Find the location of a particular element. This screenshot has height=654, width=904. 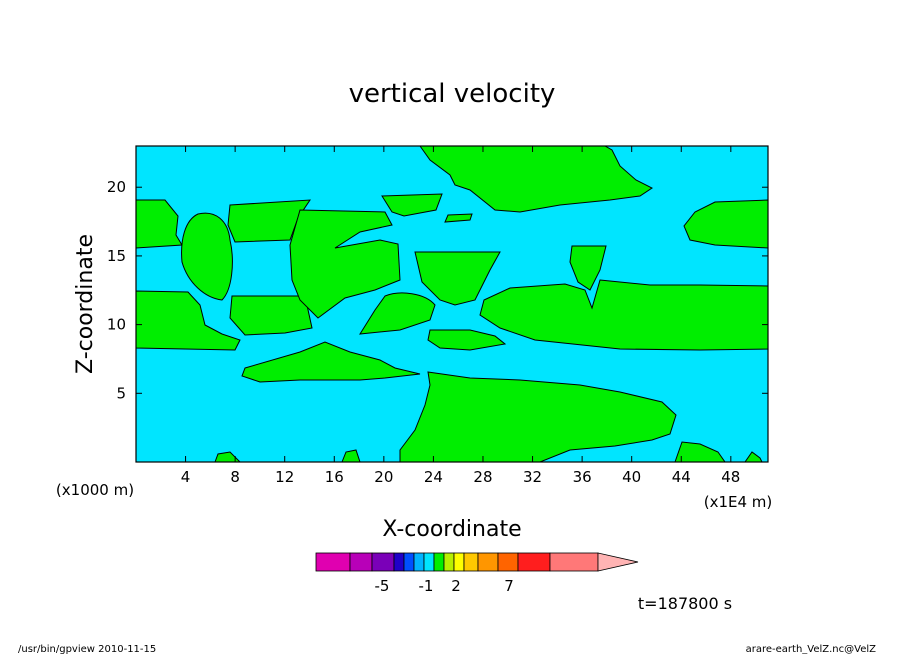

region-large-blob is located at coordinates (345, 264).